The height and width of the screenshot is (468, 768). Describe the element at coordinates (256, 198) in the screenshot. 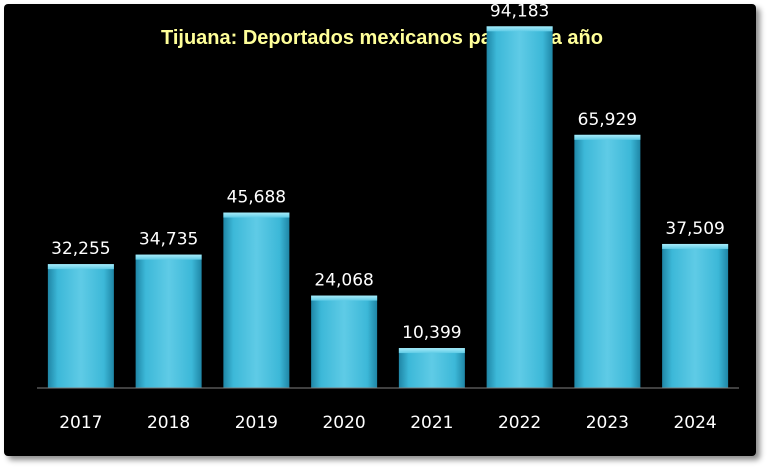

I see `data-label-2019: 45,688` at that location.